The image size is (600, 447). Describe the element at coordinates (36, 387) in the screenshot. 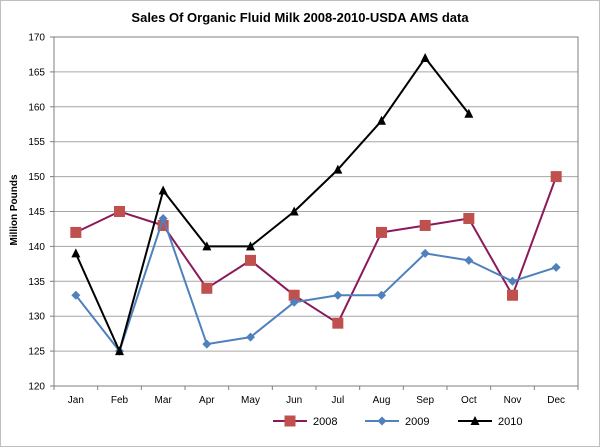

I see `y-tick-label: 120` at that location.